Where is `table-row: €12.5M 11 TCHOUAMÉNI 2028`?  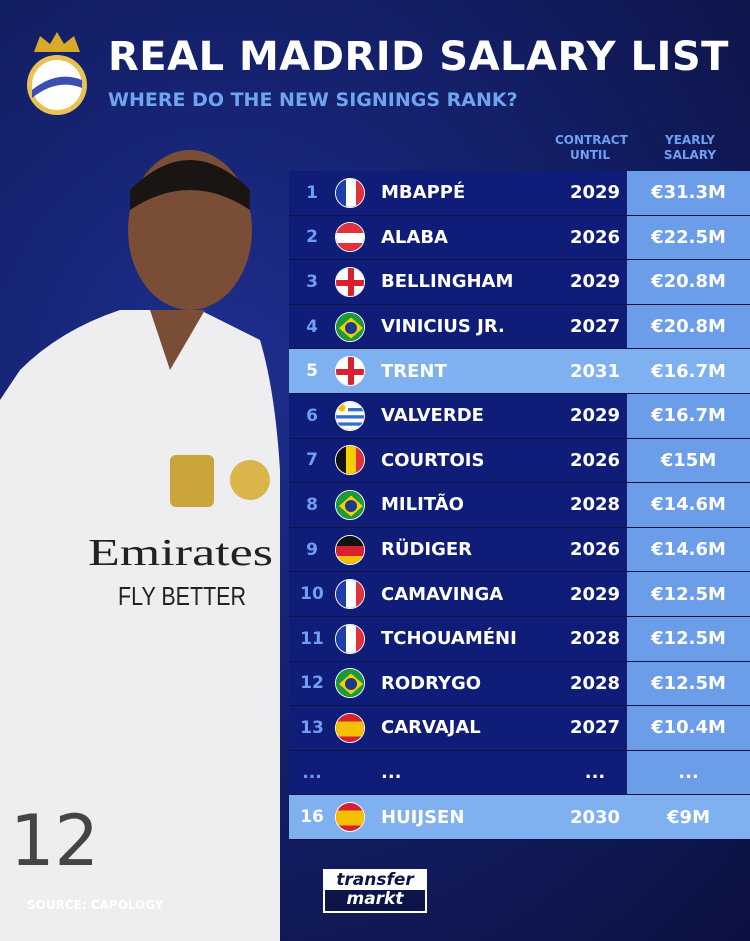
table-row: €12.5M 11 TCHOUAMÉNI 2028 is located at coordinates (519, 639).